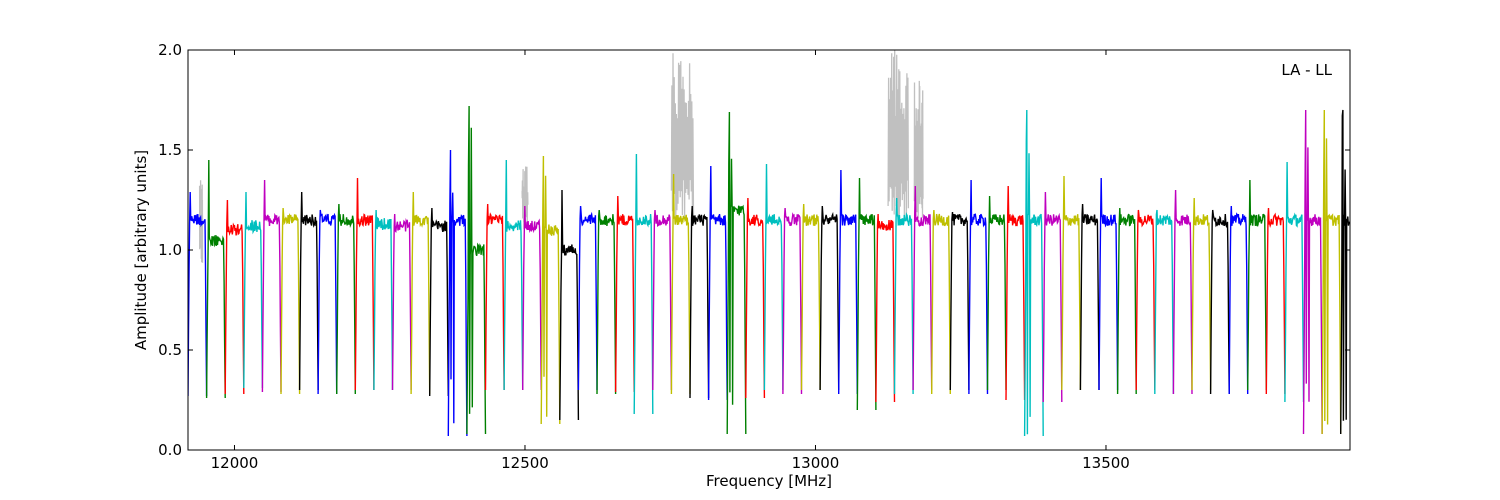 This screenshot has width=1500, height=500. I want to click on y-tick-label-4: 2.0, so click(170, 50).